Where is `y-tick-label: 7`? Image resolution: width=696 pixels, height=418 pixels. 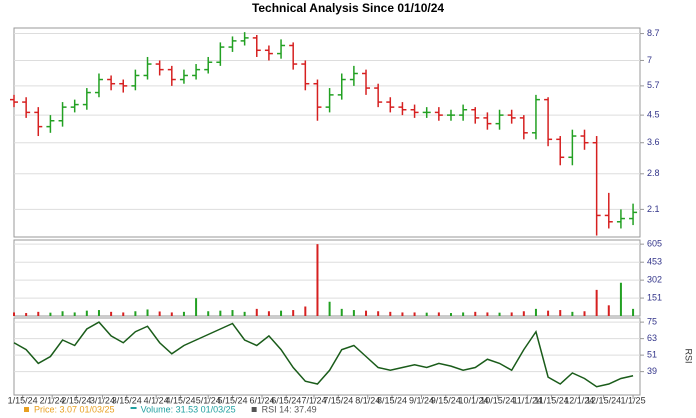
y-tick-label: 7 is located at coordinates (649, 60).